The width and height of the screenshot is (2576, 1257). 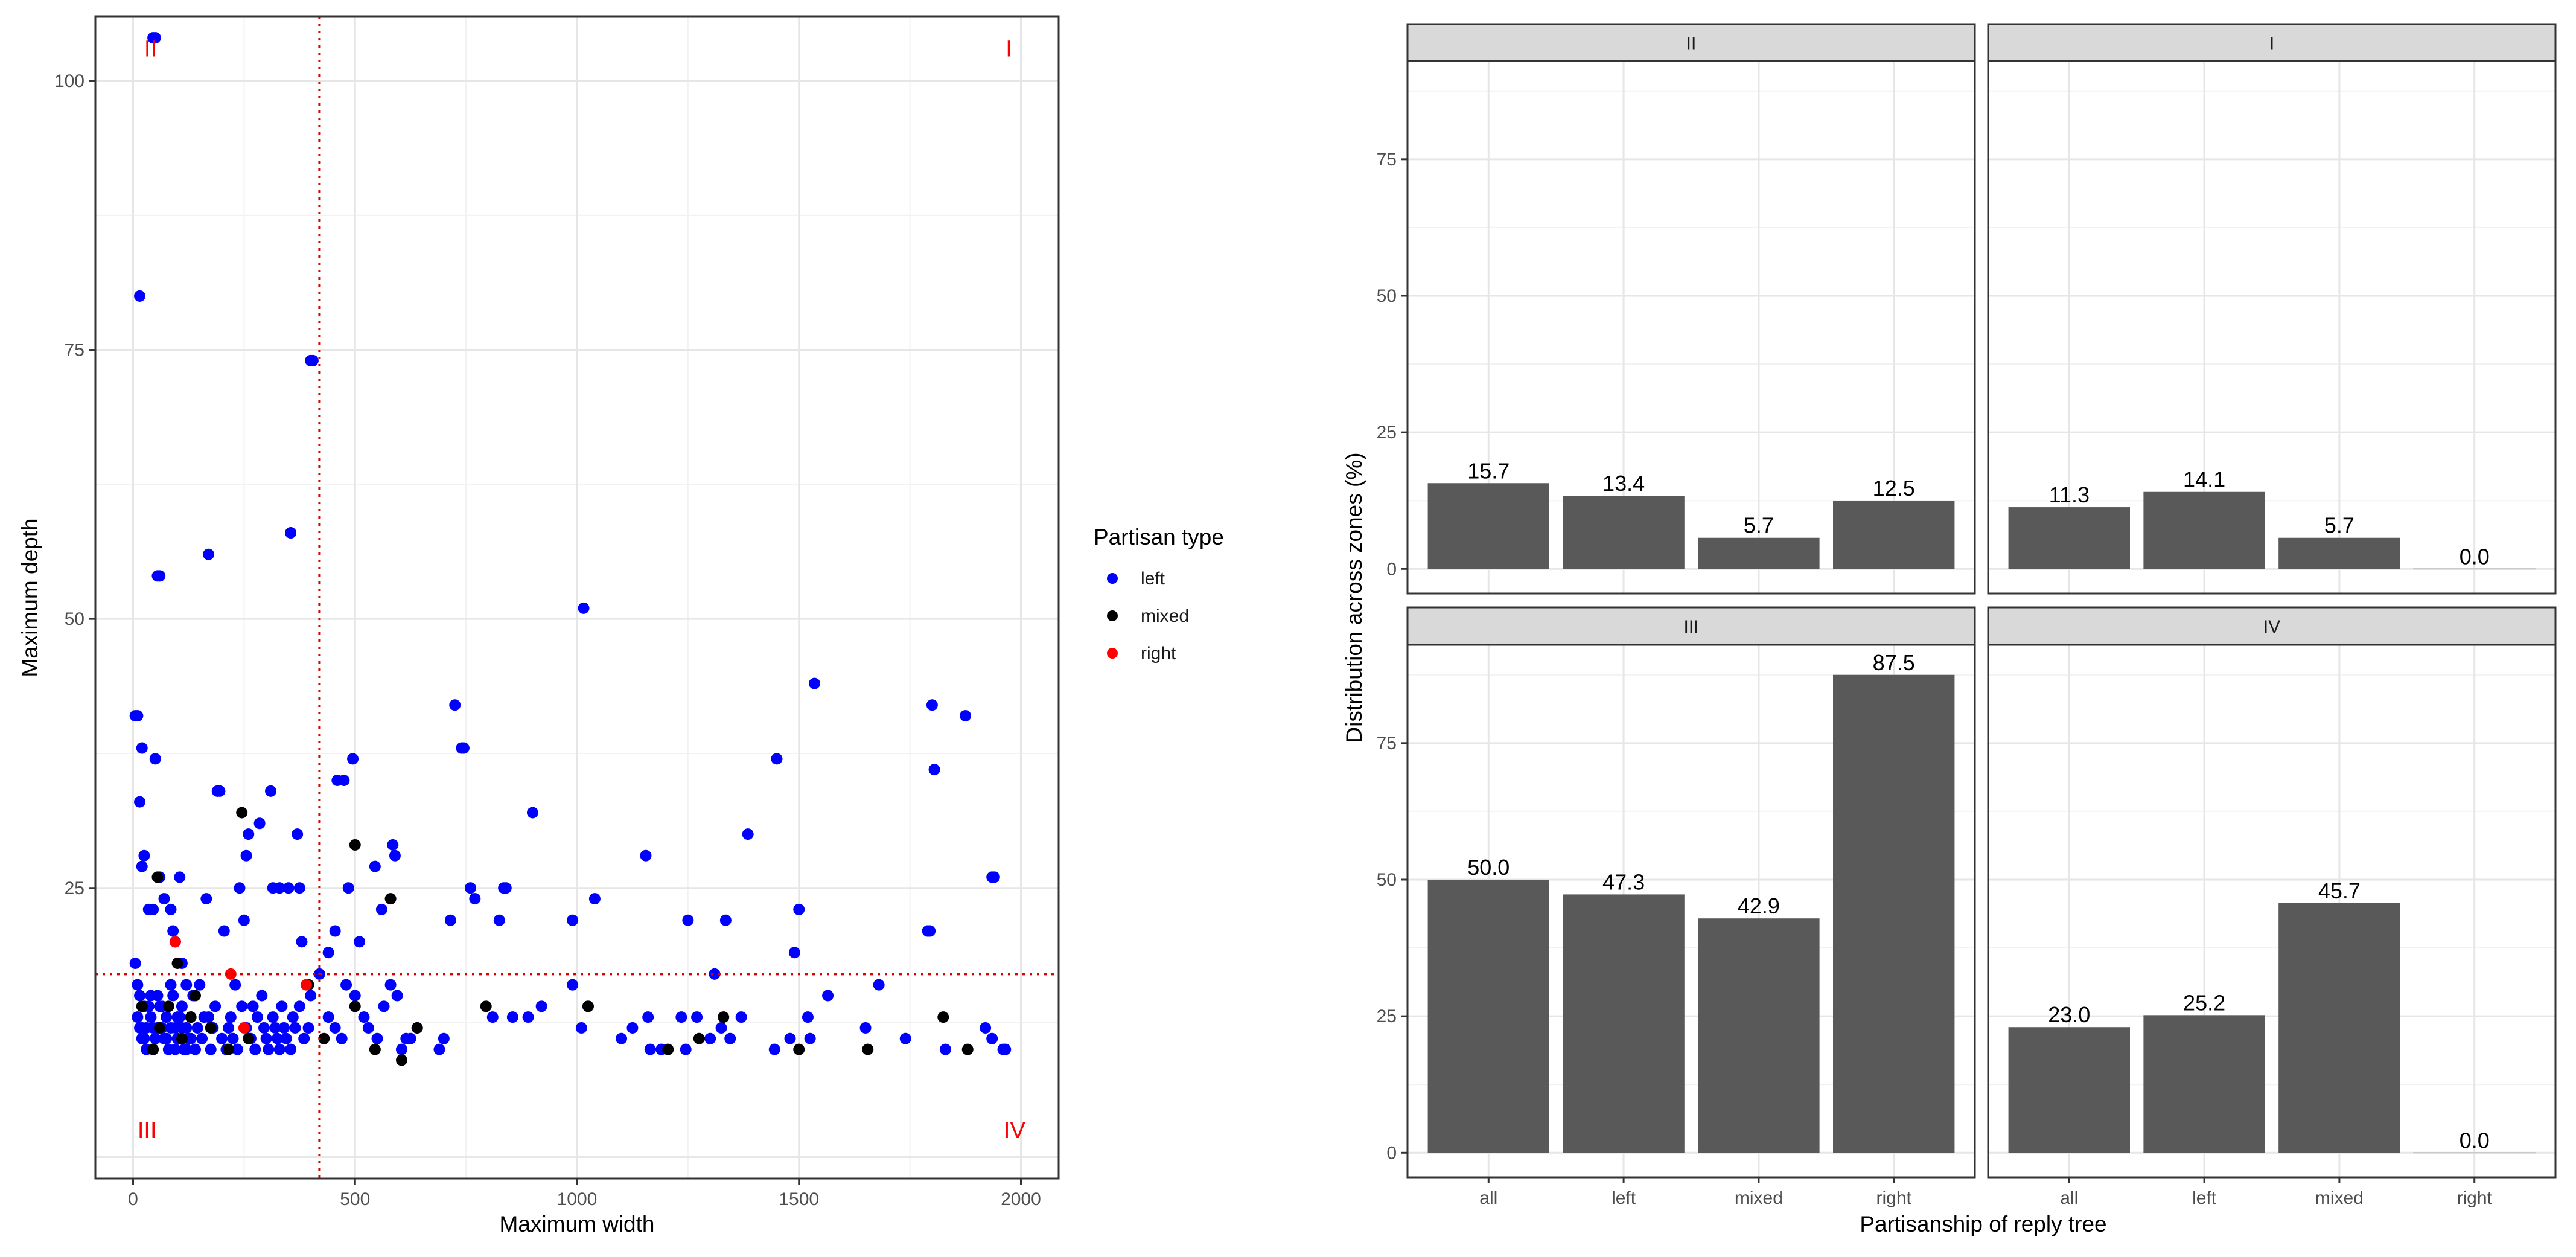 I want to click on y-tick-label: 75, so click(x=74, y=350).